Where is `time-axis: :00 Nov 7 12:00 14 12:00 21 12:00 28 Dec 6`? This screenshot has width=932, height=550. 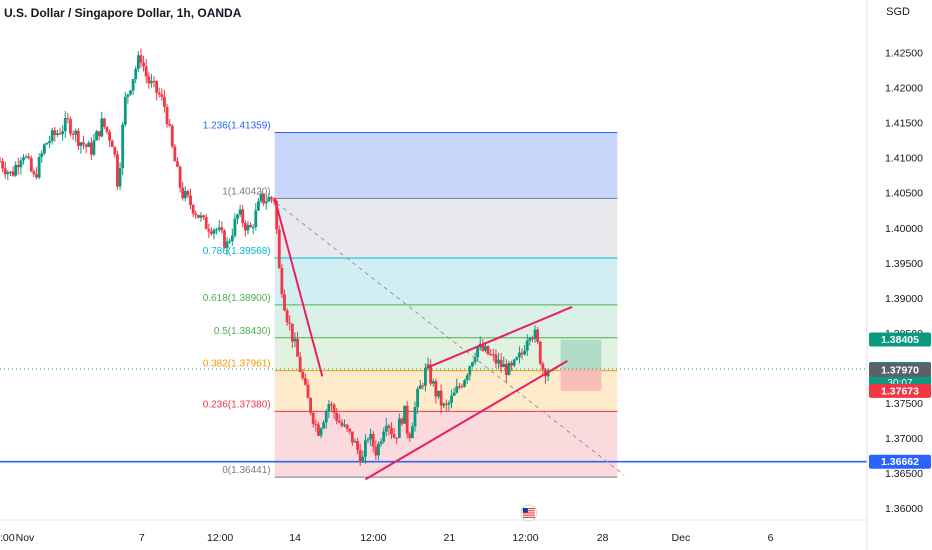
time-axis: :00 Nov 7 12:00 14 12:00 21 12:00 28 Dec 6 is located at coordinates (433, 531).